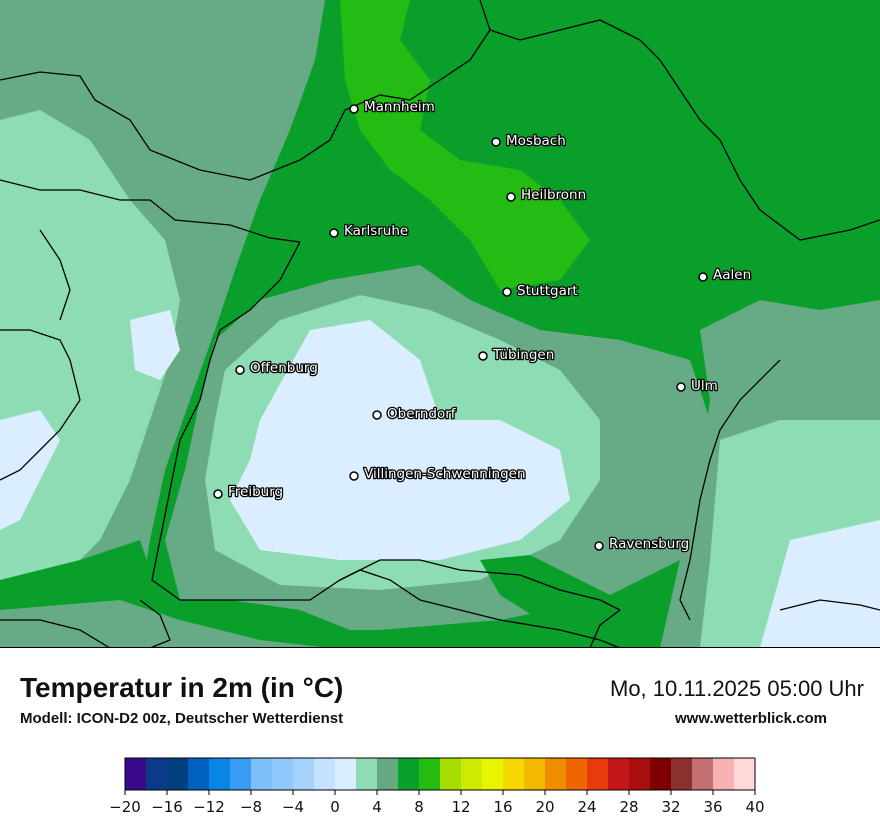 This screenshot has height=830, width=880. What do you see at coordinates (30, 470) in the screenshot?
I see `temp-zone-west-pale` at bounding box center [30, 470].